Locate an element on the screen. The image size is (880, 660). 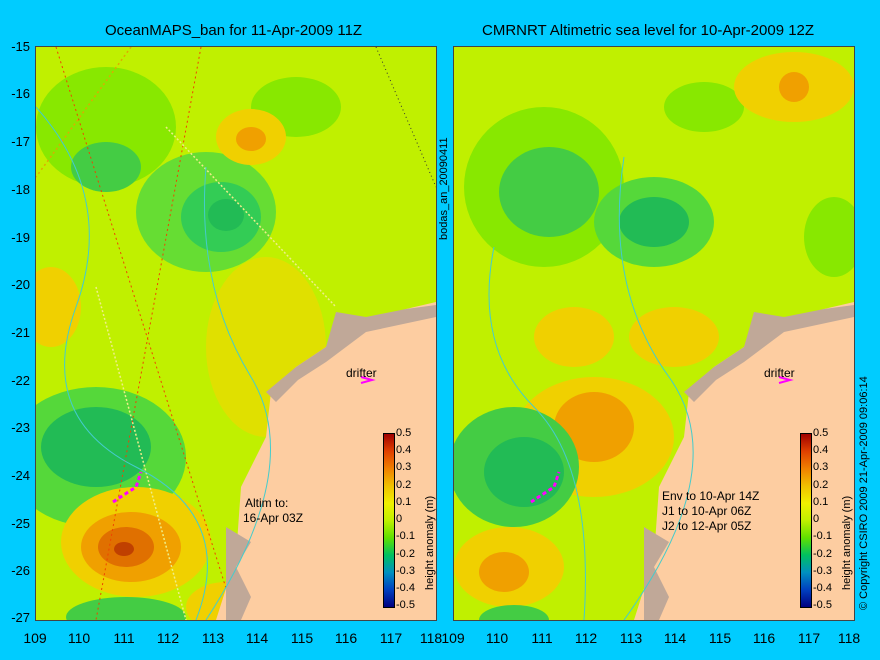
y-tick: -21 is located at coordinates (20, 332).